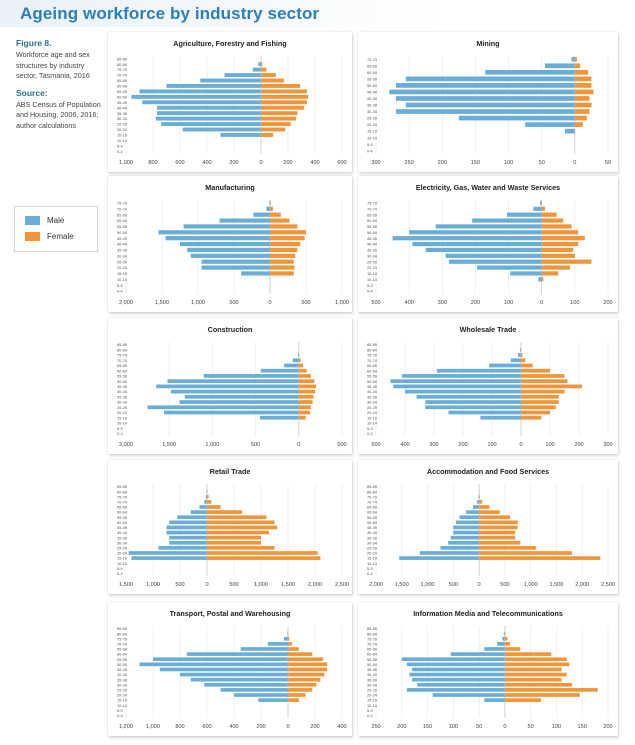 The image size is (635, 745). I want to click on x-tick-label: 300, so click(442, 303).